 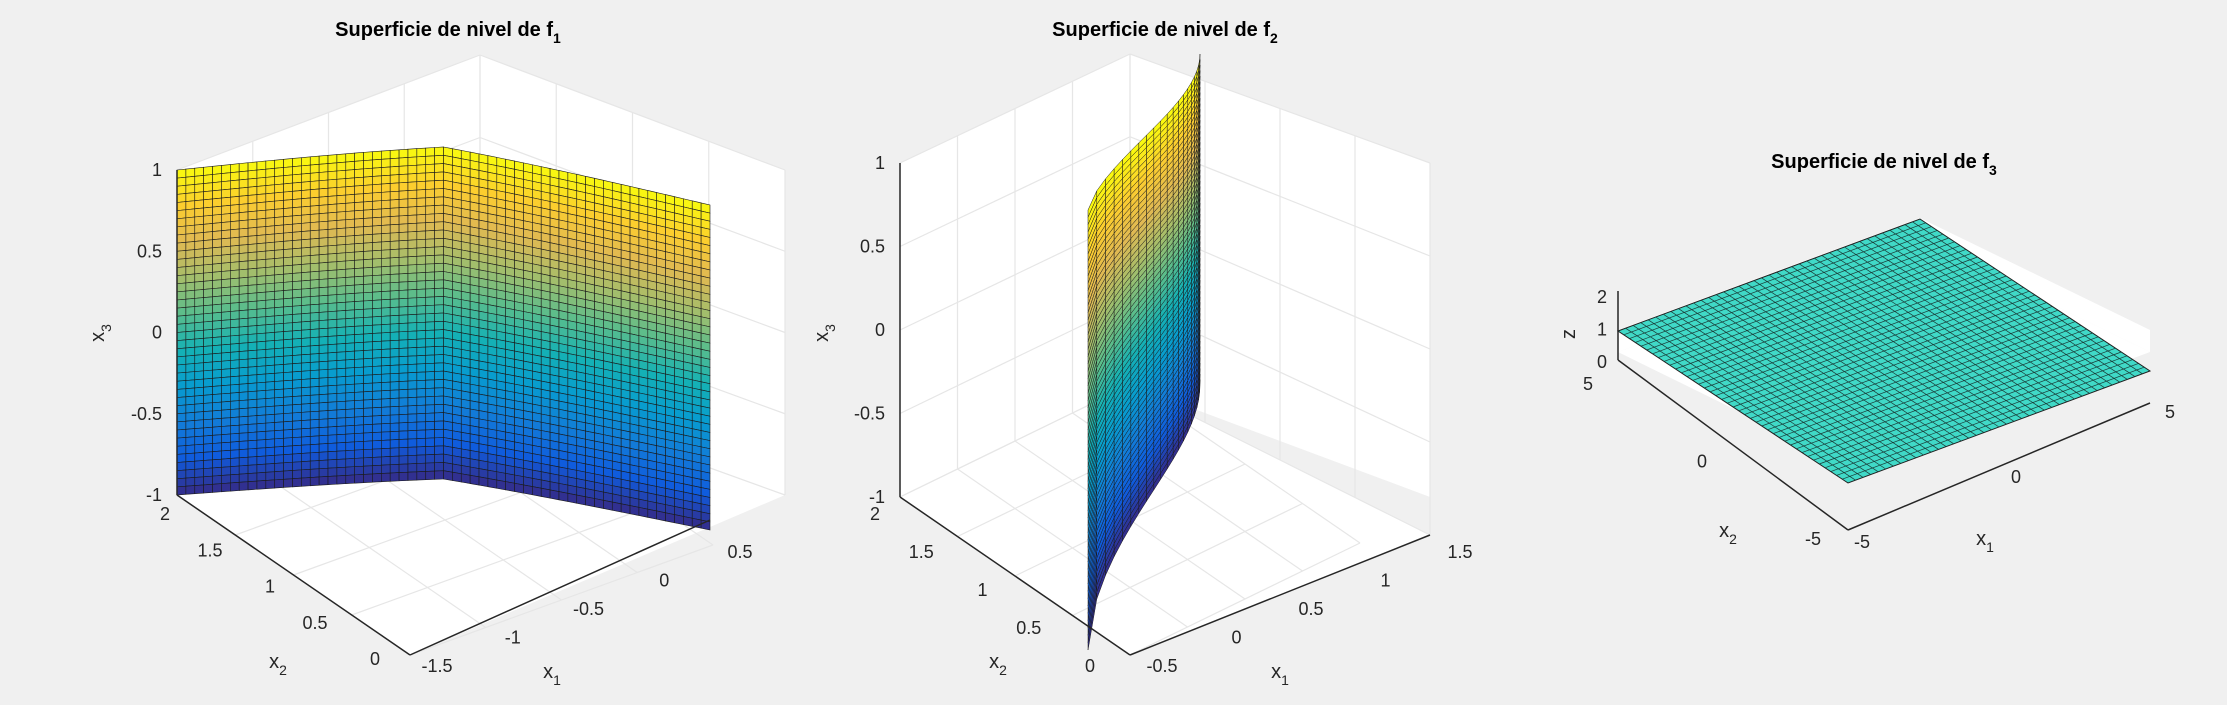 What do you see at coordinates (146, 414) in the screenshot?
I see `plot-1-z-tick-label: -0.5` at bounding box center [146, 414].